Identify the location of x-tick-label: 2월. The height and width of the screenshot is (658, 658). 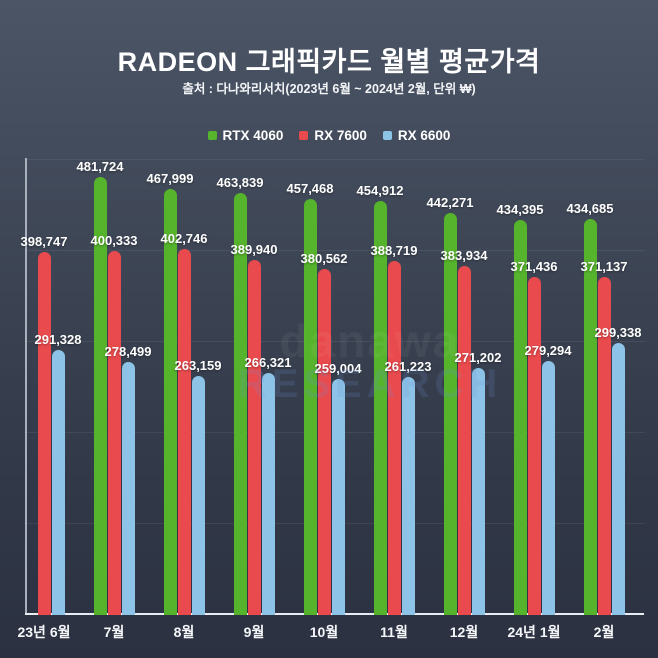
(604, 632).